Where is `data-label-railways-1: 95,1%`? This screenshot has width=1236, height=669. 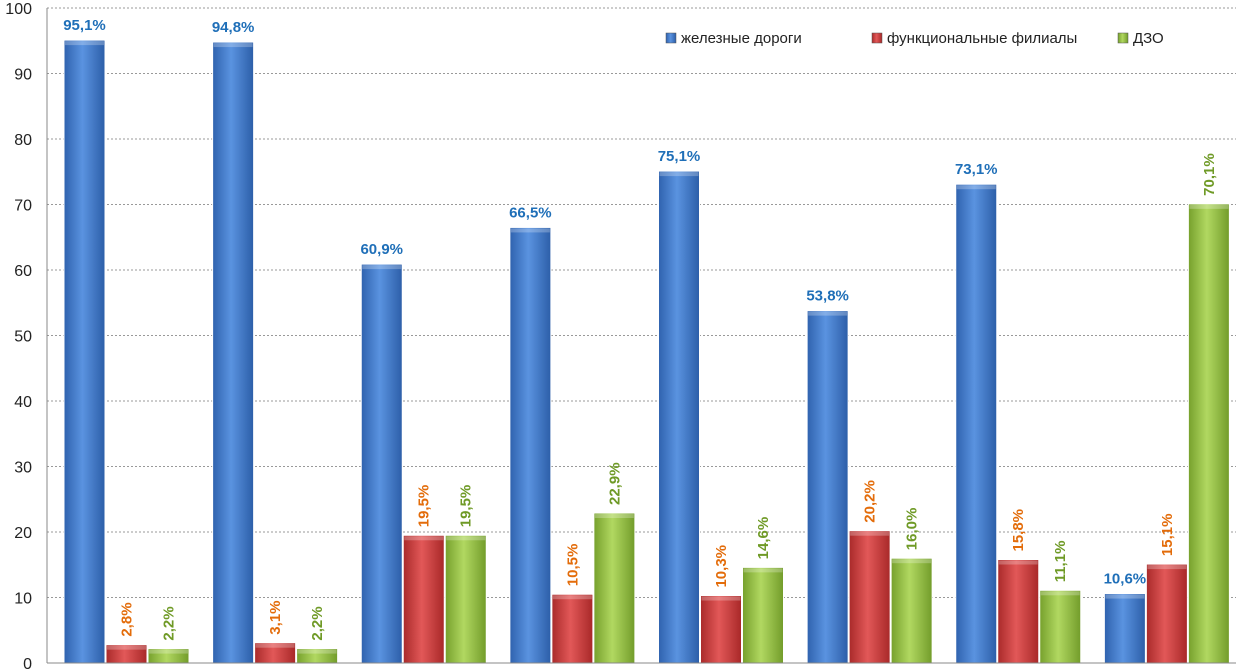
data-label-railways-1: 95,1% is located at coordinates (84, 25).